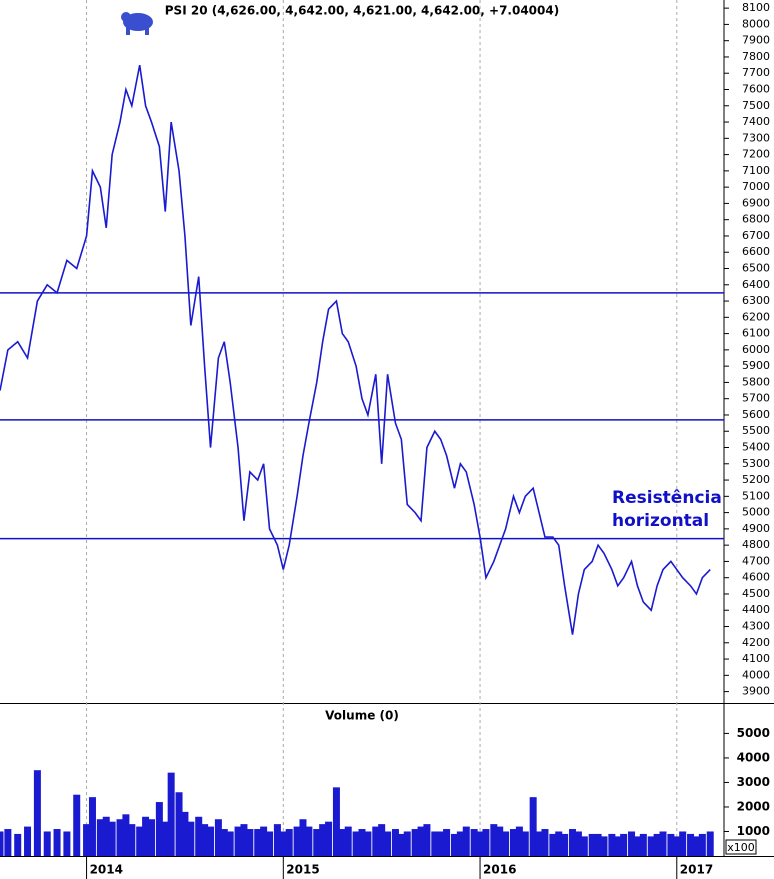 The image size is (774, 879). I want to click on y-tick-label: 6800, so click(756, 219).